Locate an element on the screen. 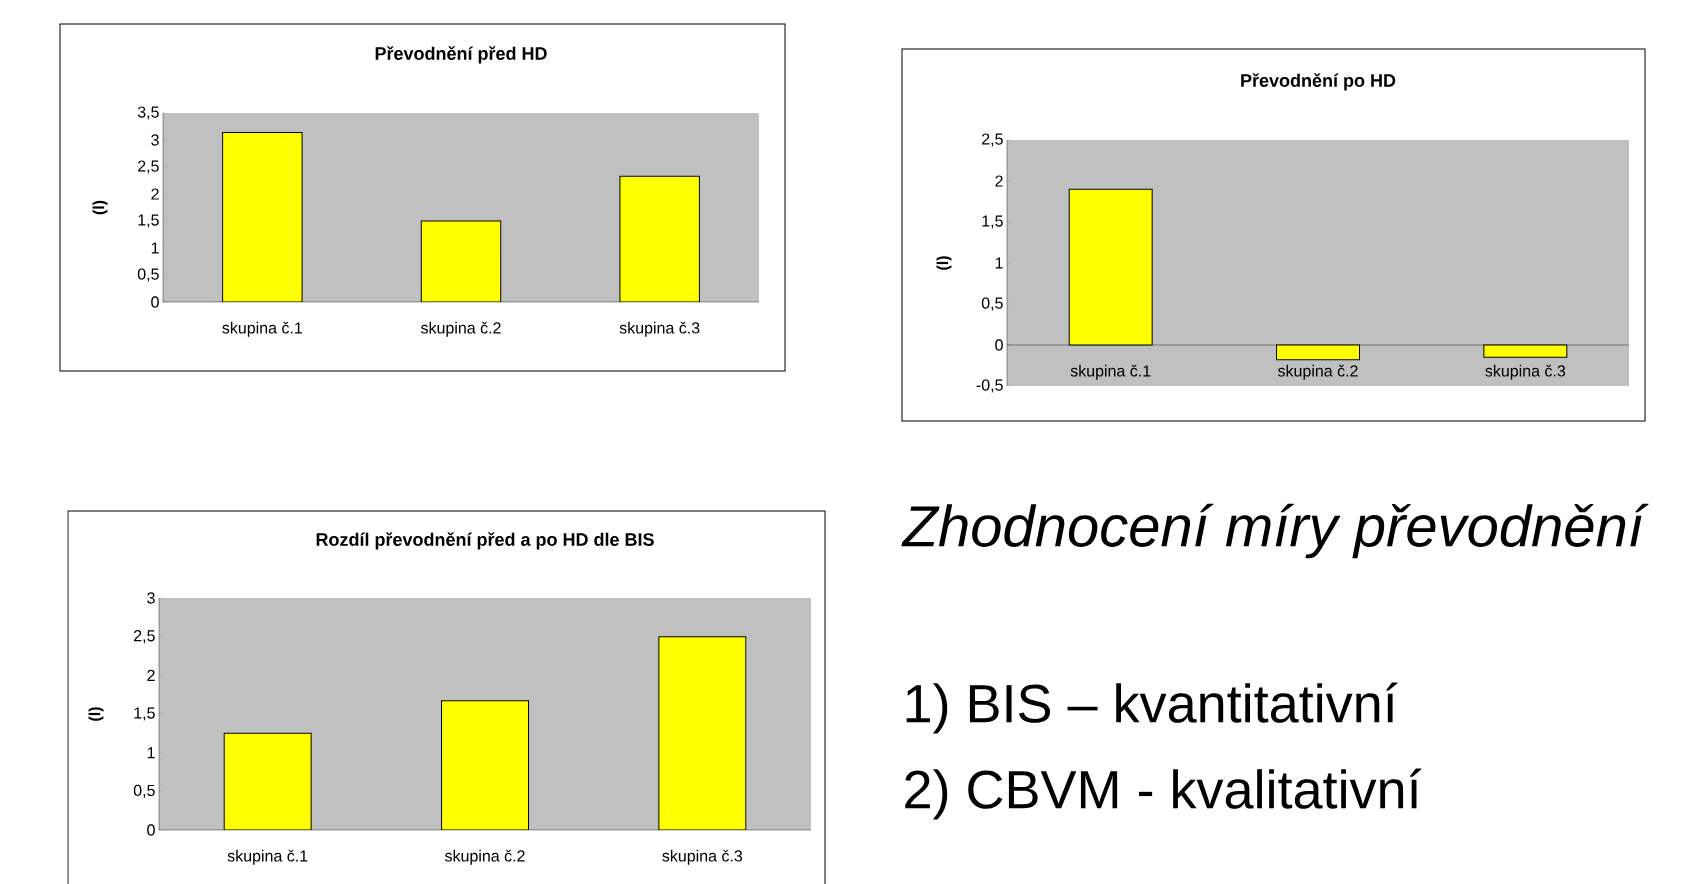 This screenshot has width=1683, height=884. text: 2) CBVM - kvalitativní is located at coordinates (1163, 794).